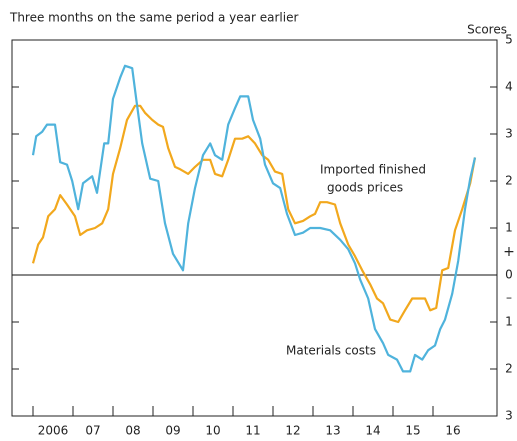 Image resolution: width=517 pixels, height=441 pixels. Describe the element at coordinates (332, 431) in the screenshot. I see `x-tick-label: 13` at that location.